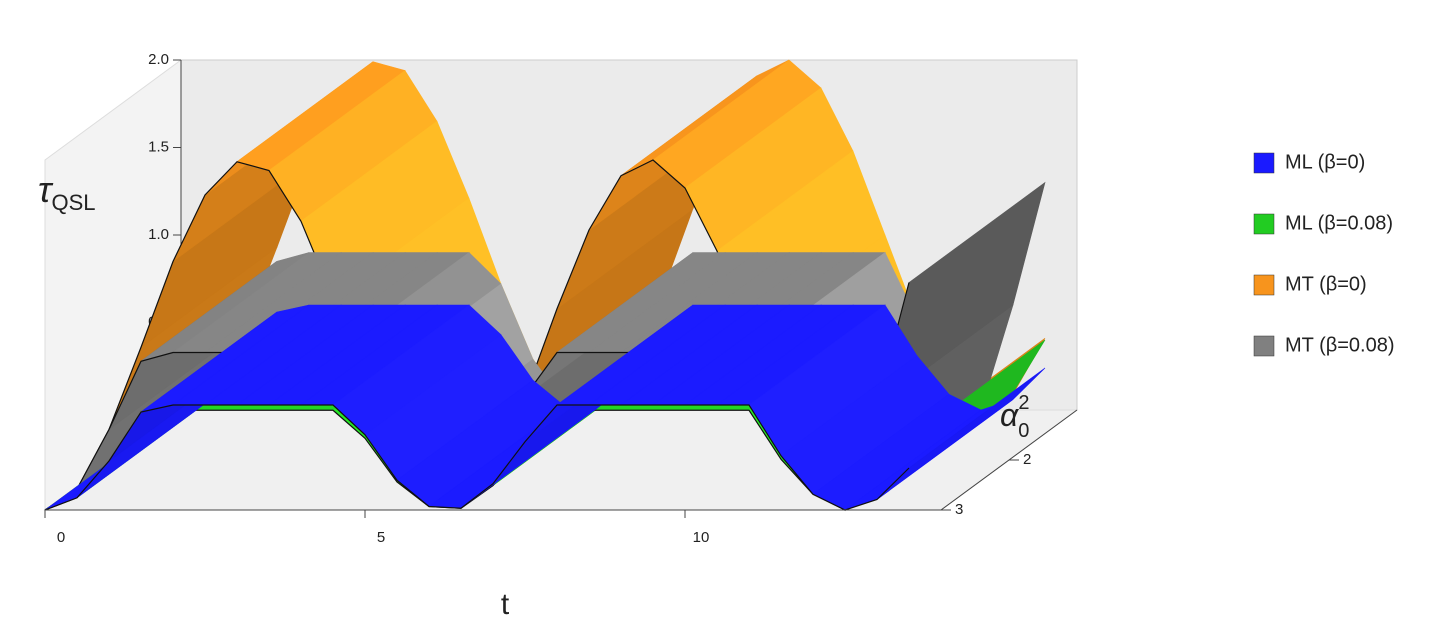  Describe the element at coordinates (1340, 345) in the screenshot. I see `legend-label: MT (β=0.08)` at that location.